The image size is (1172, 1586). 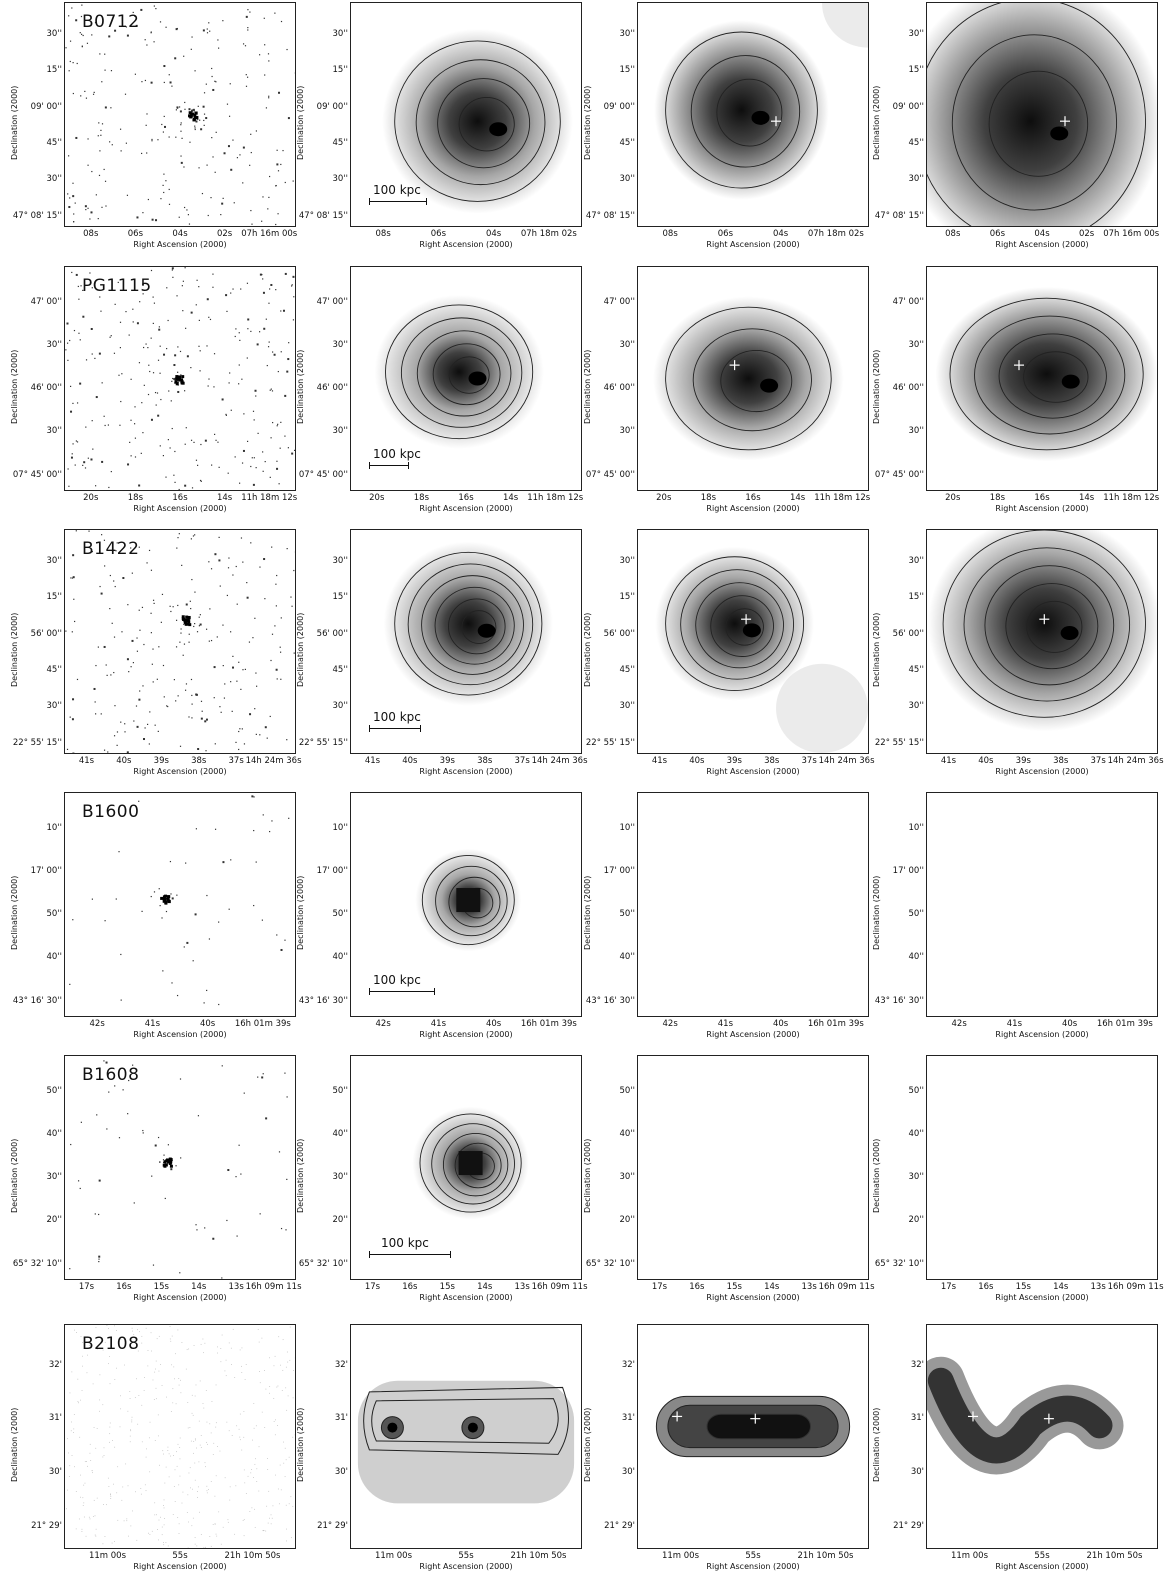 I want to click on emission-blob, so click(x=748, y=378).